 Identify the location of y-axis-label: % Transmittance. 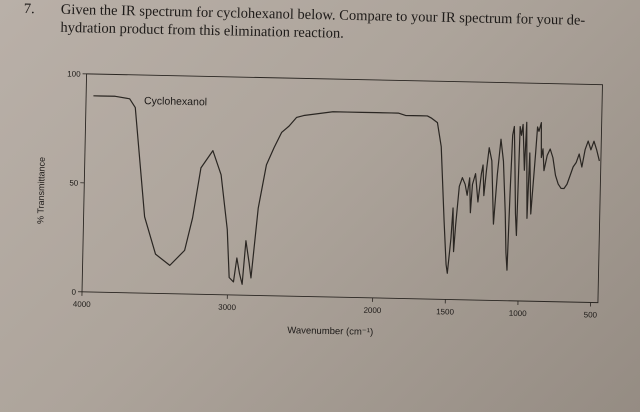
(40, 190).